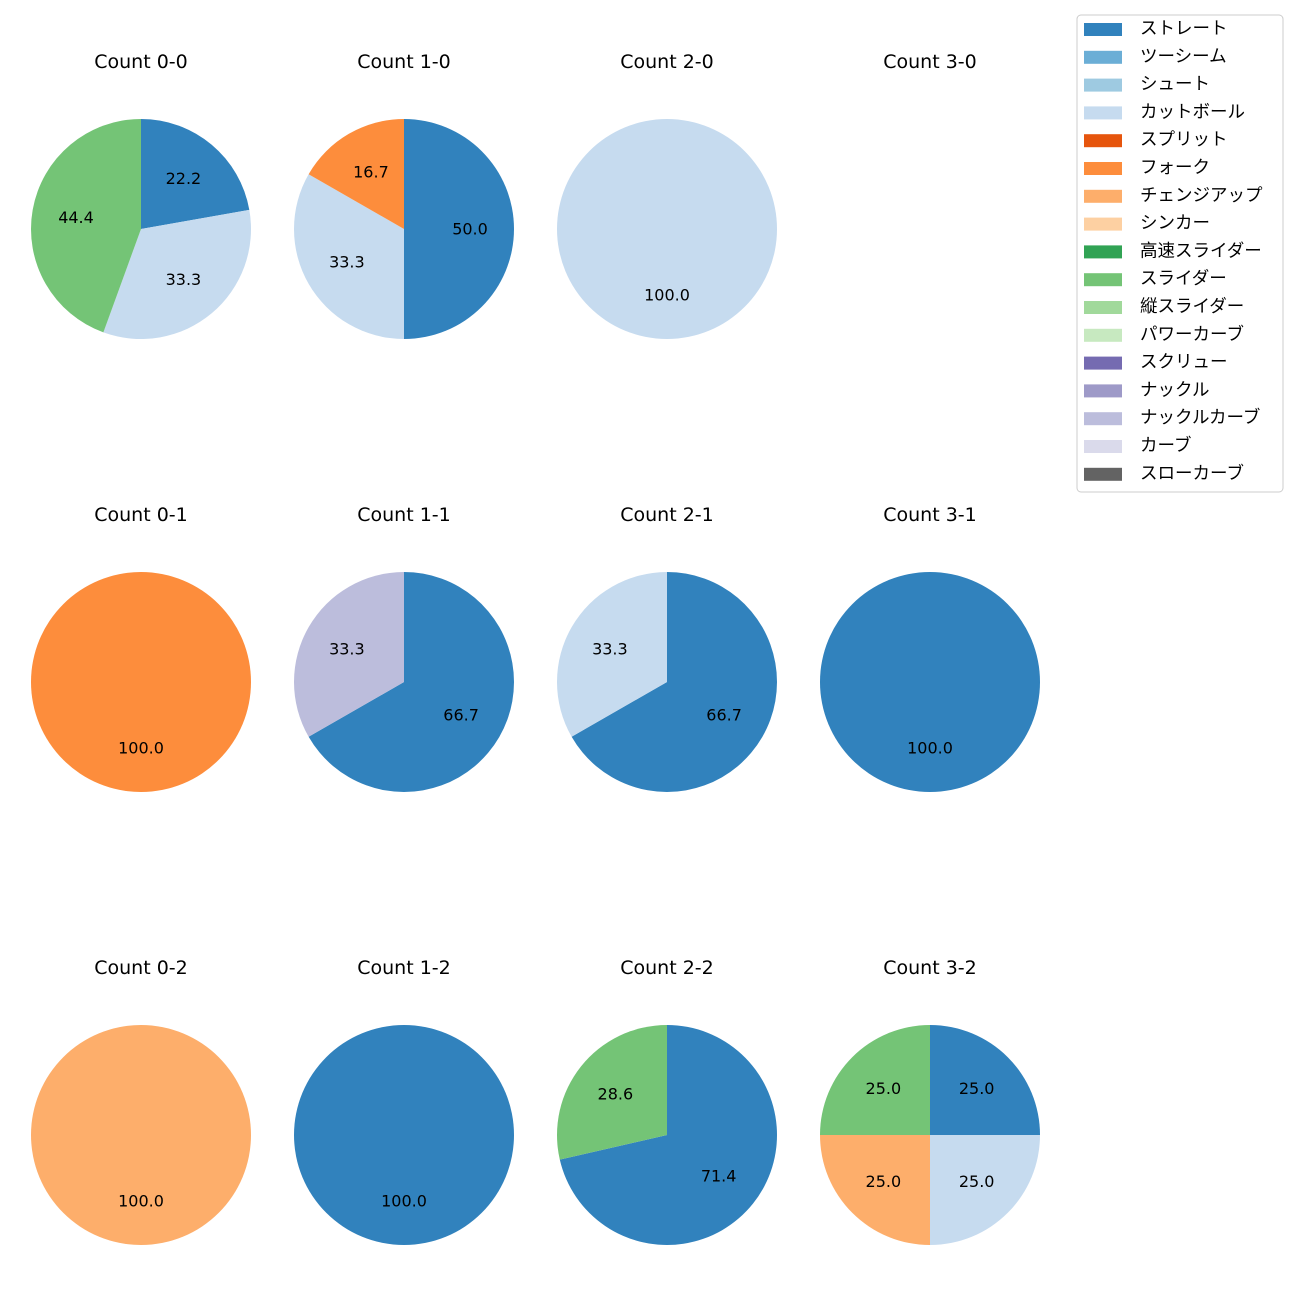 This screenshot has height=1300, width=1300. Describe the element at coordinates (1184, 140) in the screenshot. I see `legend-label: スプリット` at that location.